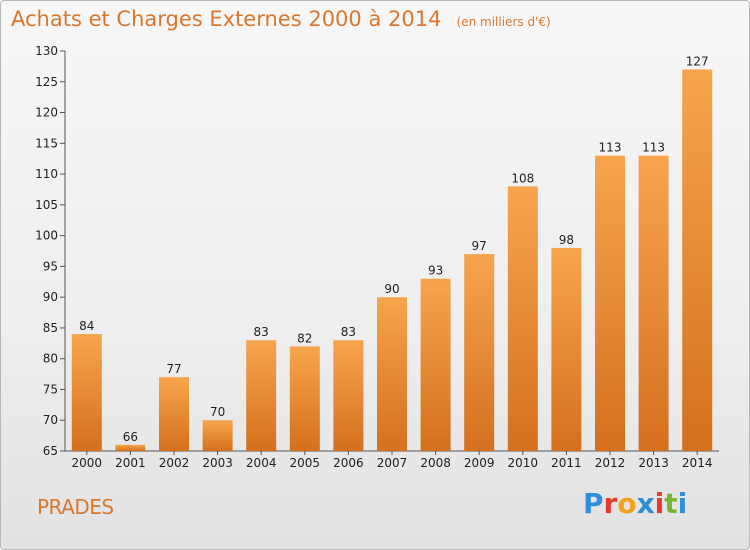  Describe the element at coordinates (130, 437) in the screenshot. I see `bar-value-label: 66` at that location.